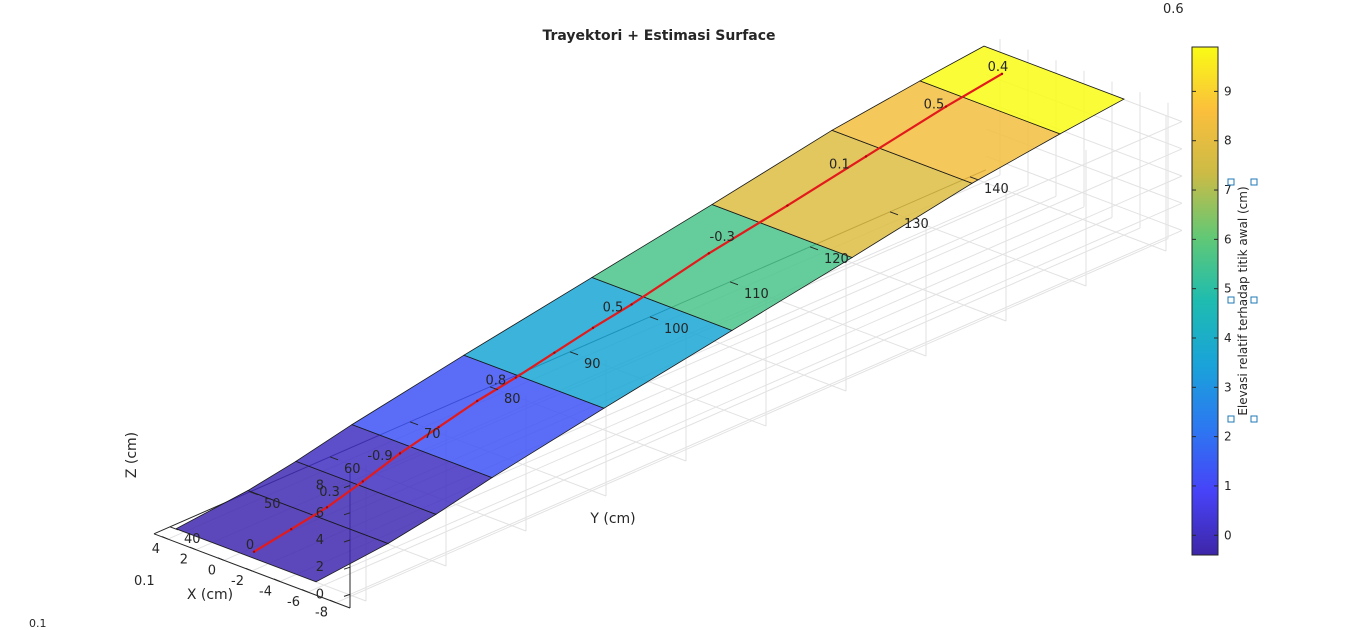 The width and height of the screenshot is (1366, 630). What do you see at coordinates (1228, 239) in the screenshot?
I see `colorbar-tick-label: 6` at bounding box center [1228, 239].